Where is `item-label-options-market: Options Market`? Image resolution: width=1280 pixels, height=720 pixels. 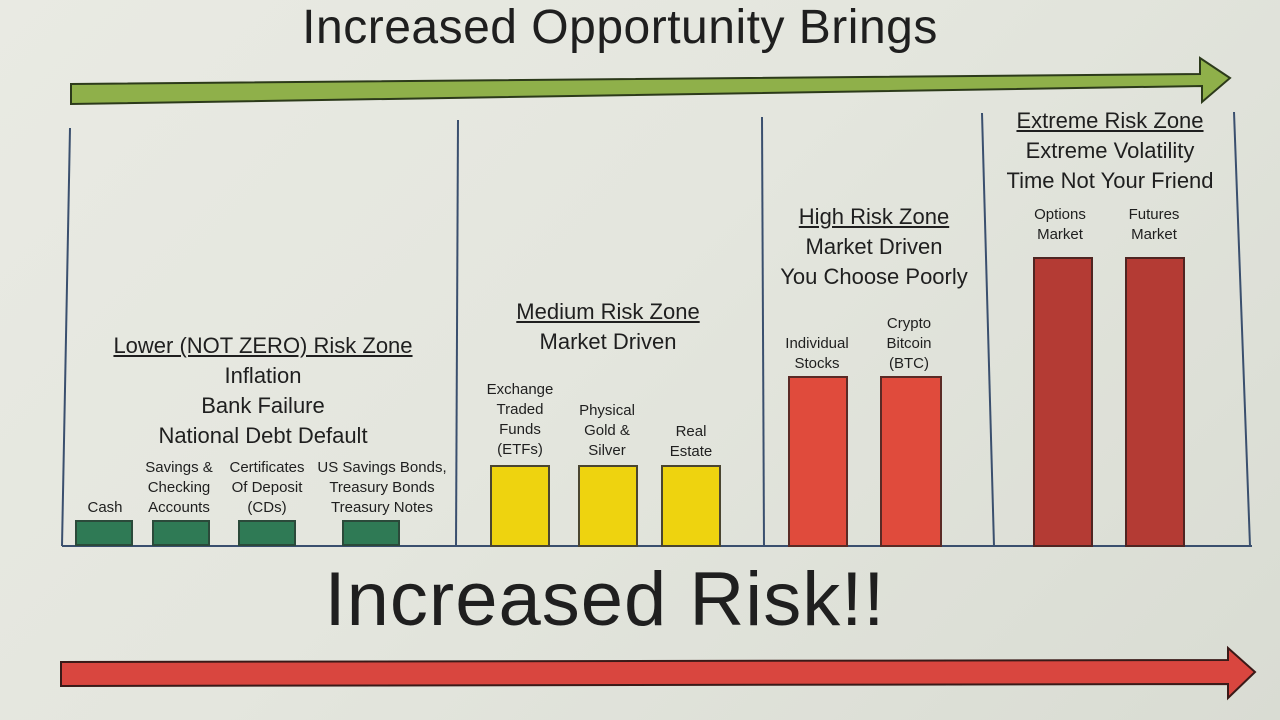 item-label-options-market: Options Market is located at coordinates (1060, 224).